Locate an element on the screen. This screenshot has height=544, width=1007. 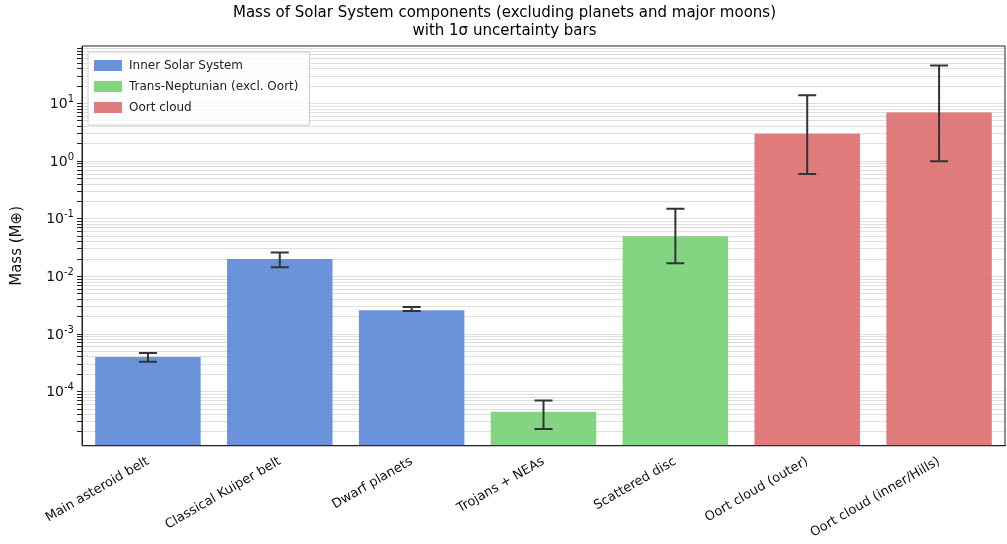
chart-title: Mass of Solar System components (excluding planets and major moons) with 1σ uncertainty bars is located at coordinates (504, 20).